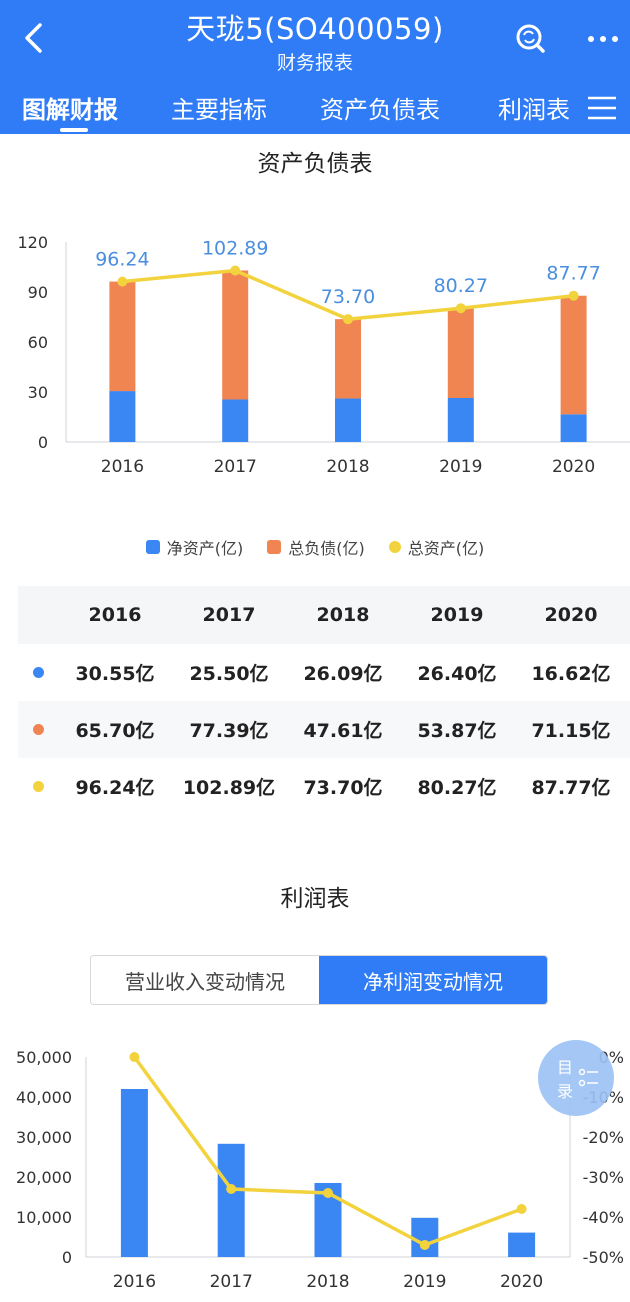  Describe the element at coordinates (235, 249) in the screenshot. I see `data-label-total-assets: 102.89` at that location.